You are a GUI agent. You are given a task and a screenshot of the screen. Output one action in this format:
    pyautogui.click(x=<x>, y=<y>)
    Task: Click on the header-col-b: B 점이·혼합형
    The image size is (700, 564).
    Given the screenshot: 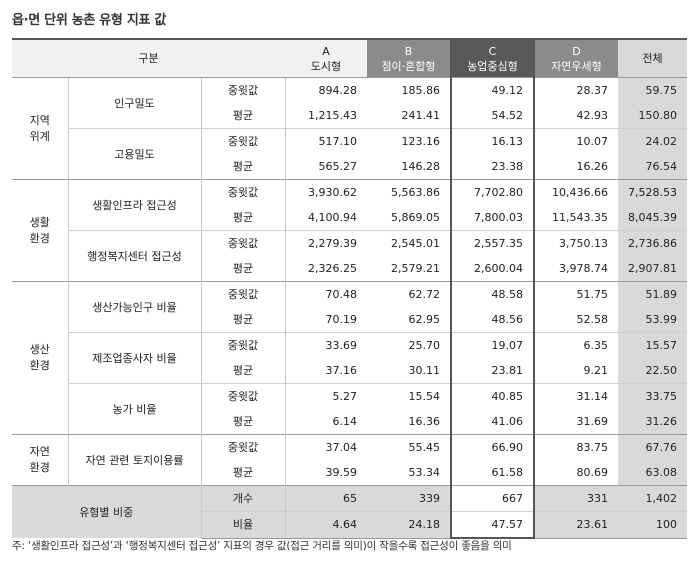 What is the action you would take?
    pyautogui.click(x=409, y=58)
    